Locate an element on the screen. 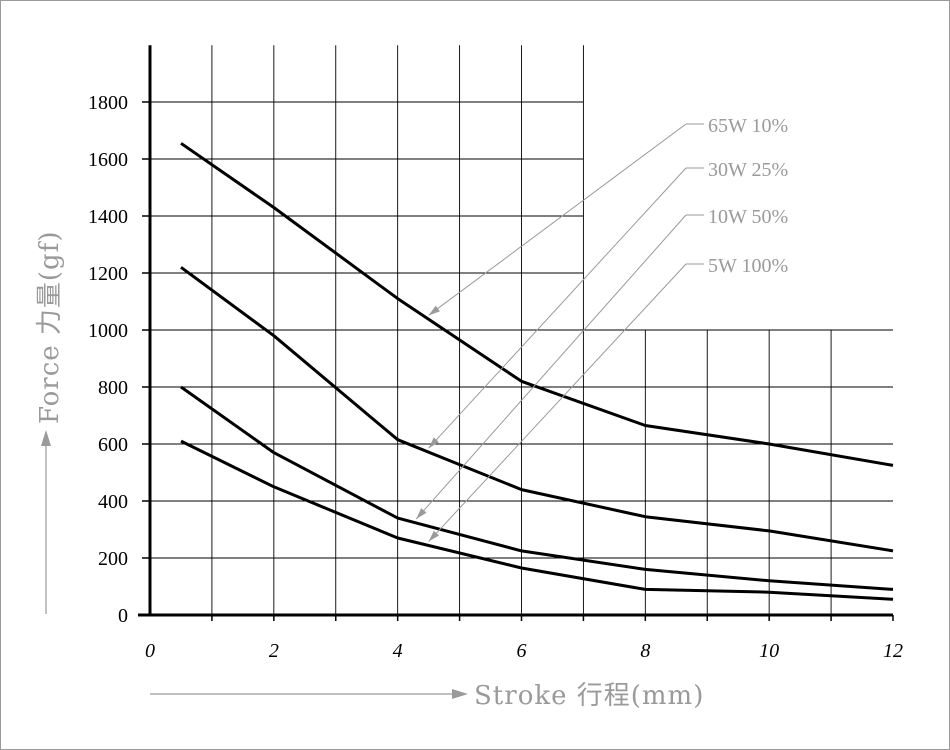 The height and width of the screenshot is (750, 950). y-tick-label: 1000 is located at coordinates (108, 331).